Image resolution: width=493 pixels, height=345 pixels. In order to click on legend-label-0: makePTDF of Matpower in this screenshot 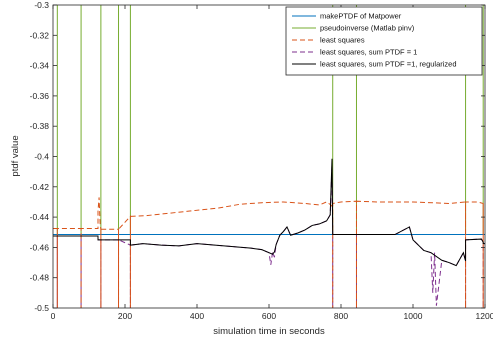, I will do `click(361, 16)`.